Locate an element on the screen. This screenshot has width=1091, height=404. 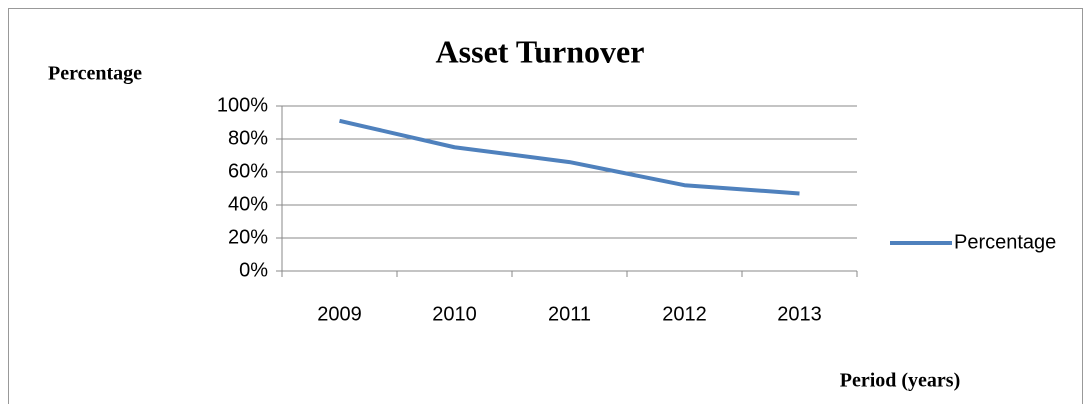
legend-label: Percentage is located at coordinates (1005, 242).